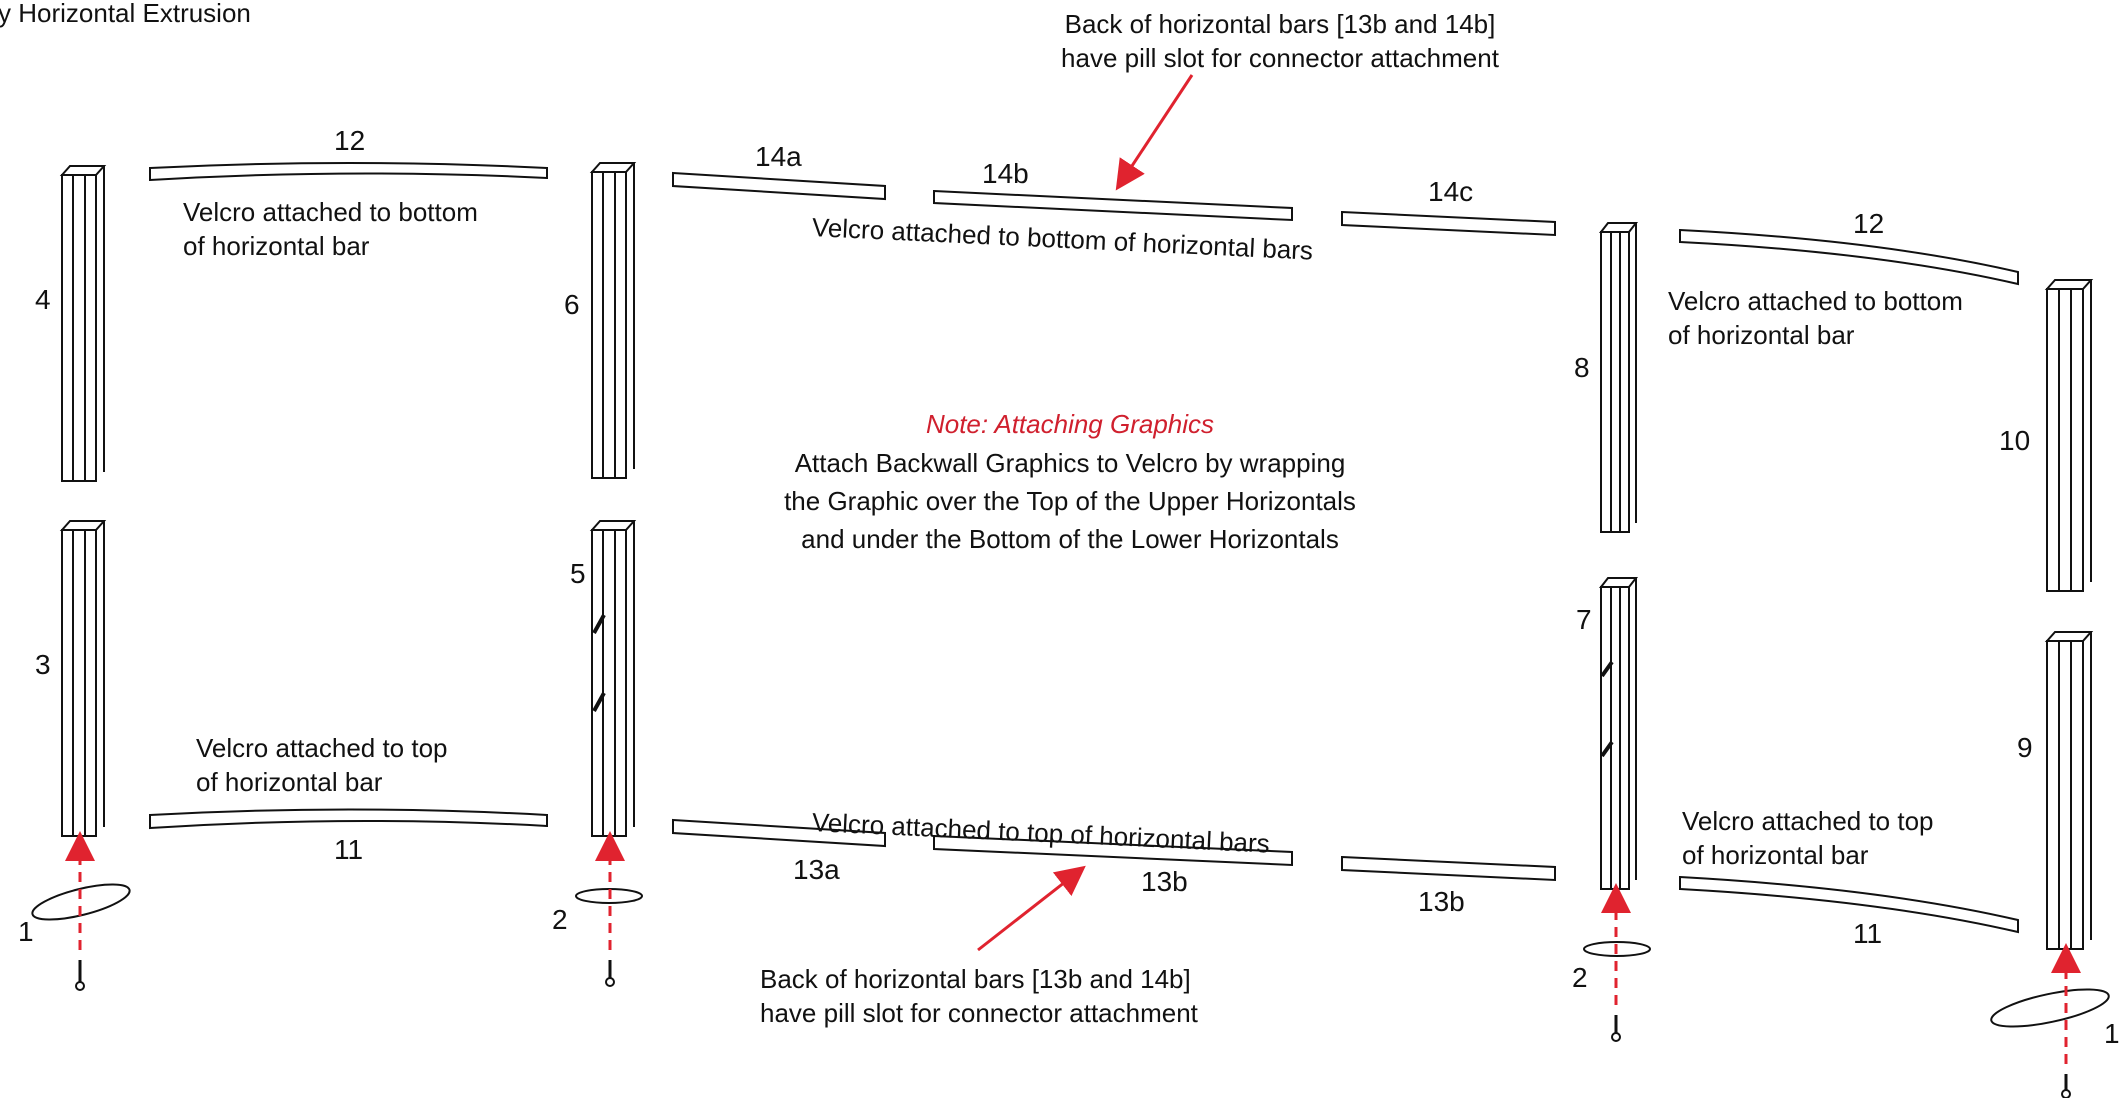  Describe the element at coordinates (1451, 191) in the screenshot. I see `label-bar-14c: 14c` at that location.